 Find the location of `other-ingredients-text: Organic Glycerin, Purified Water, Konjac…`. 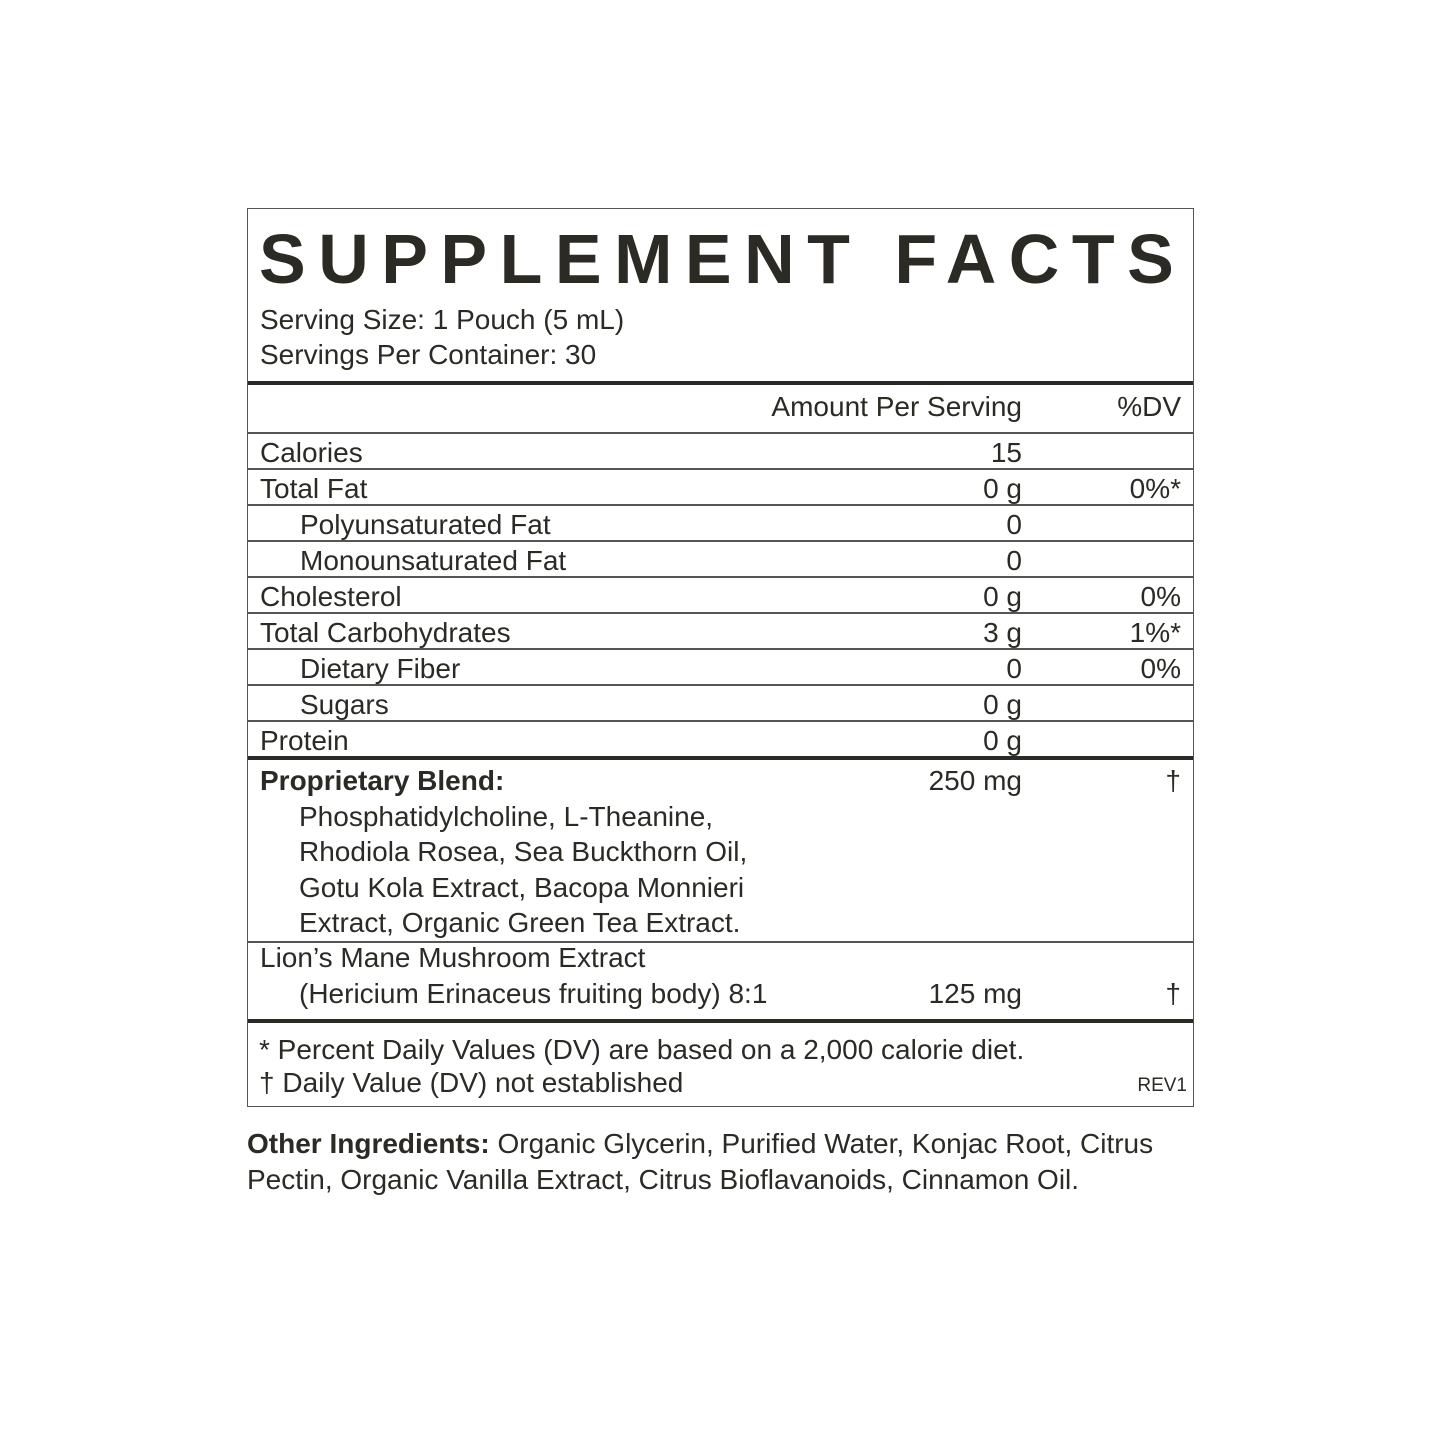

other-ingredients-text: Organic Glycerin, Purified Water, Konjac… is located at coordinates (700, 1161).